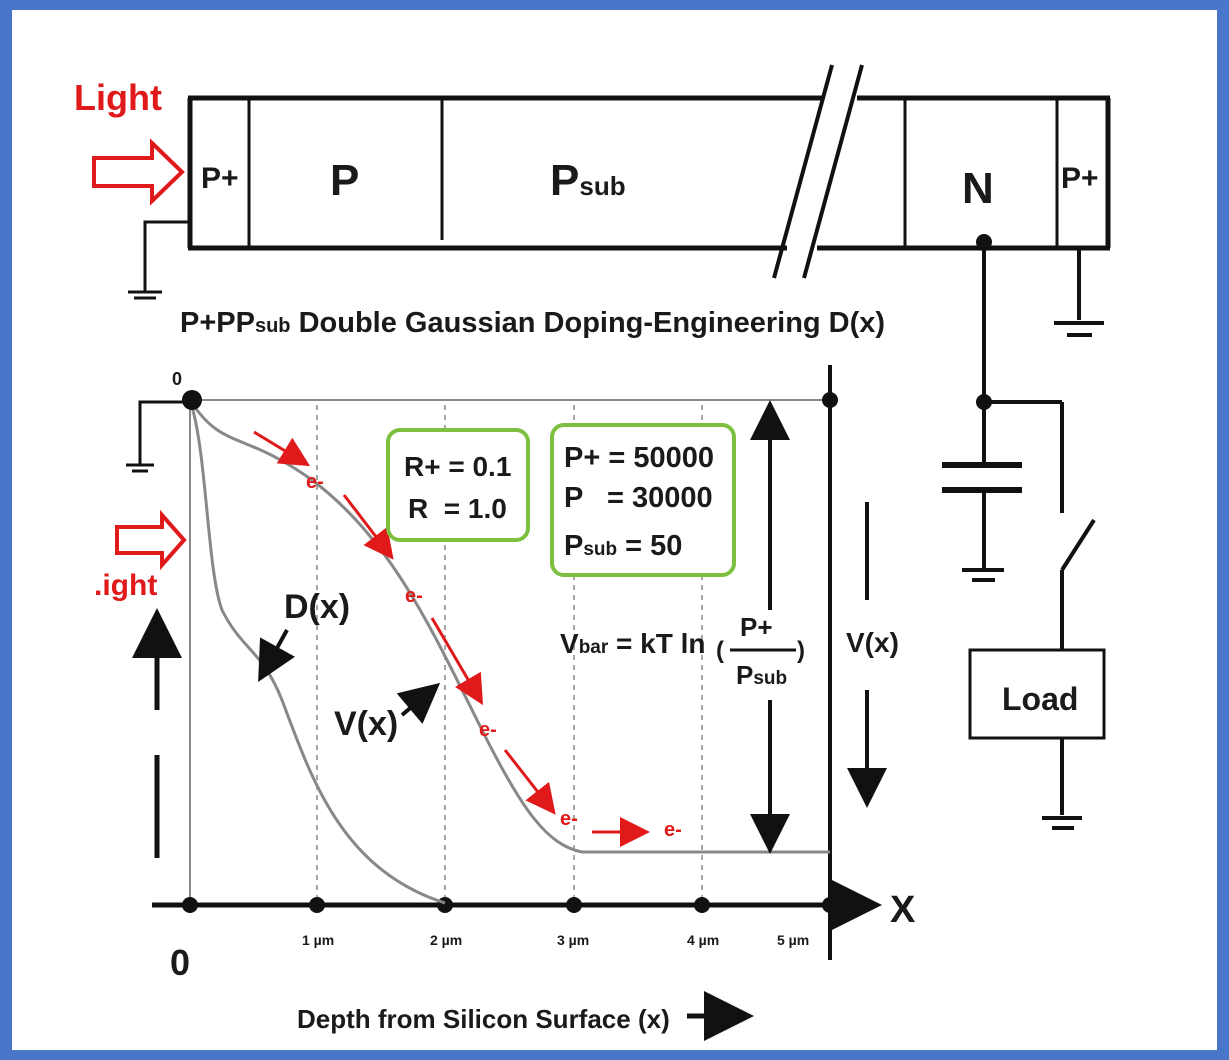  Describe the element at coordinates (451, 638) in the screenshot. I see `electron-arrows` at that location.